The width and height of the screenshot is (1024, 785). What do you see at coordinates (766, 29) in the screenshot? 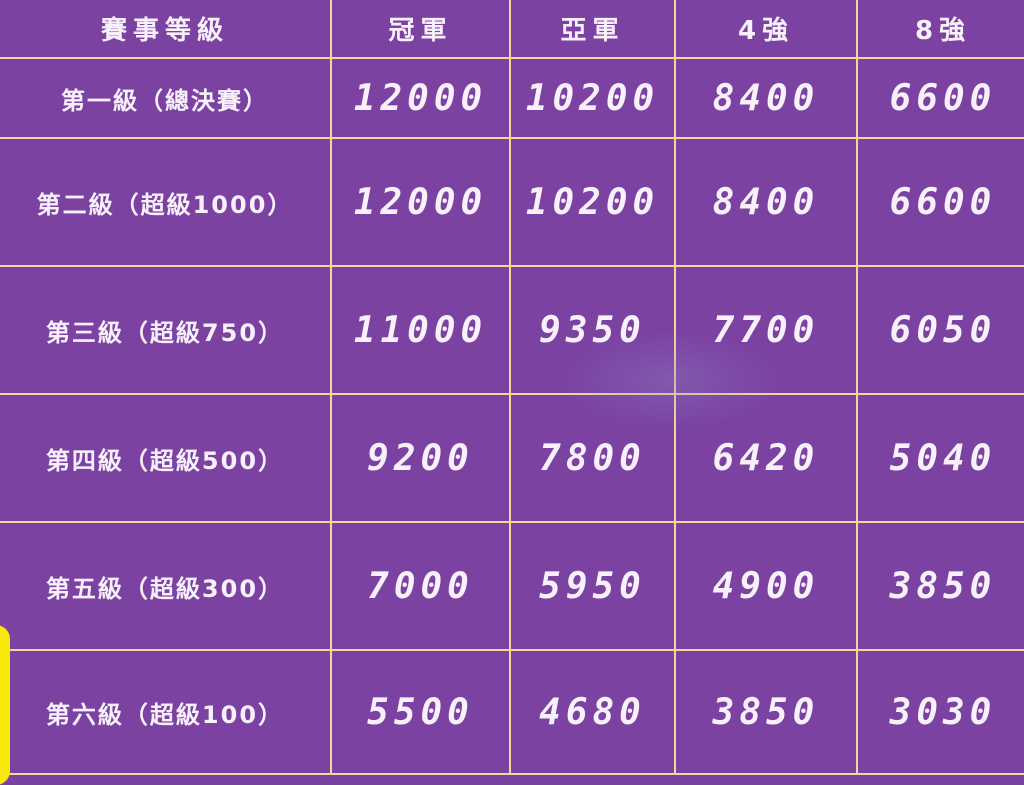
I see `header-semifinal: 4強` at bounding box center [766, 29].